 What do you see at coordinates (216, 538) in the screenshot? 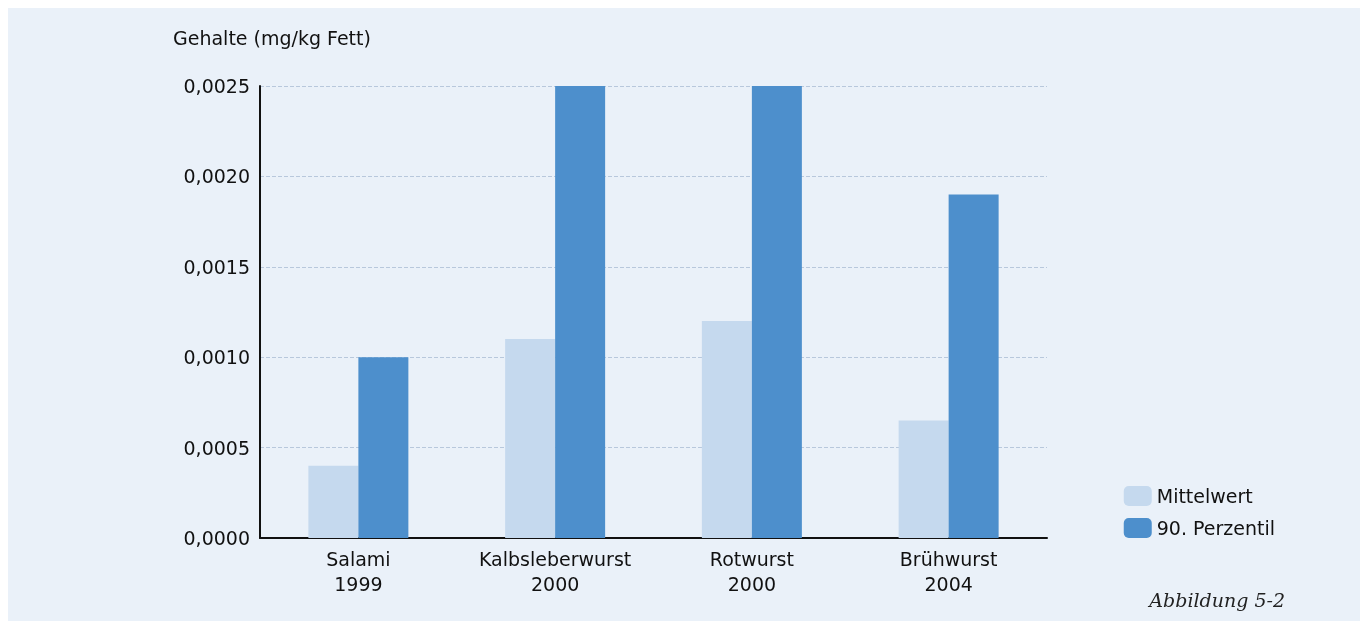
I see `y-tick-label: 0,0000` at bounding box center [216, 538].